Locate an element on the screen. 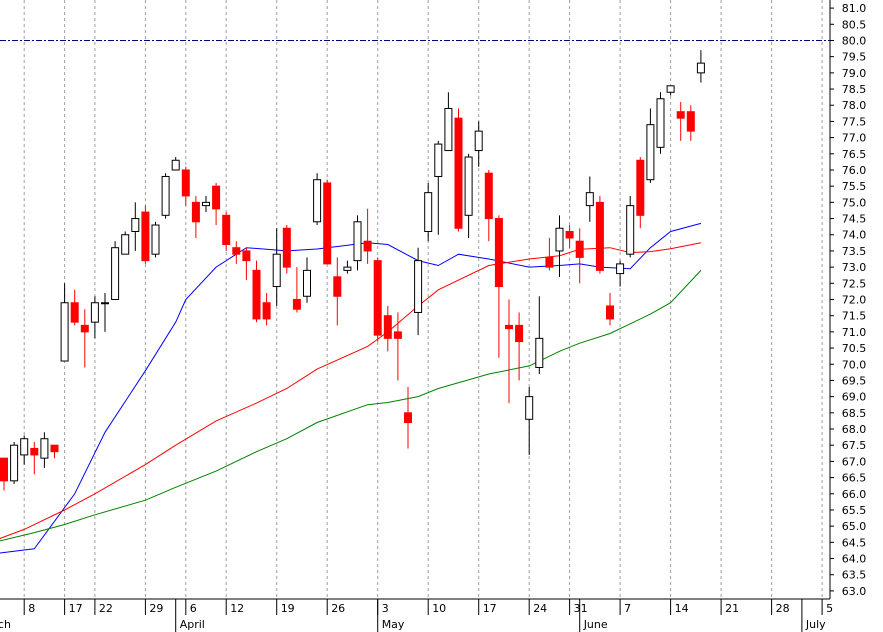 The image size is (883, 632). y-tick-label: 63.5 is located at coordinates (854, 575).